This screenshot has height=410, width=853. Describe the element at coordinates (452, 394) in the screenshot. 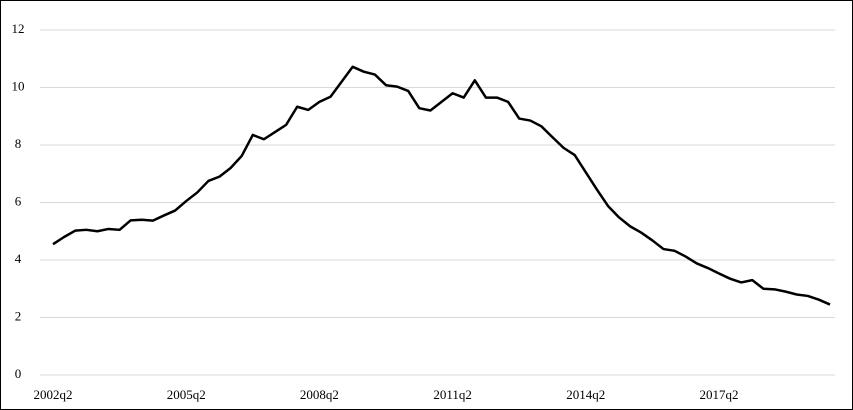

I see `x-tick-label: 2011q2` at that location.